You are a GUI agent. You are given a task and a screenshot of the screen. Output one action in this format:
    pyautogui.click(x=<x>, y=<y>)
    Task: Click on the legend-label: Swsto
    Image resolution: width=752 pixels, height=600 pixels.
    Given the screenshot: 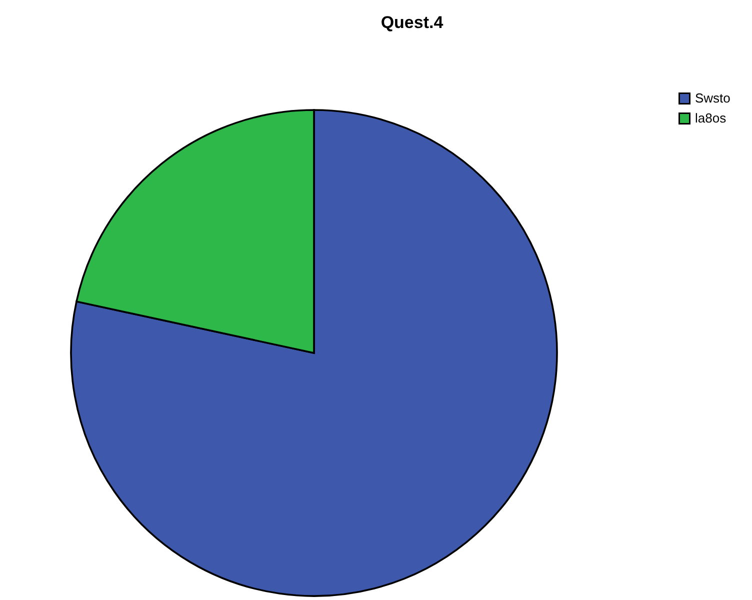 What is the action you would take?
    pyautogui.click(x=712, y=98)
    